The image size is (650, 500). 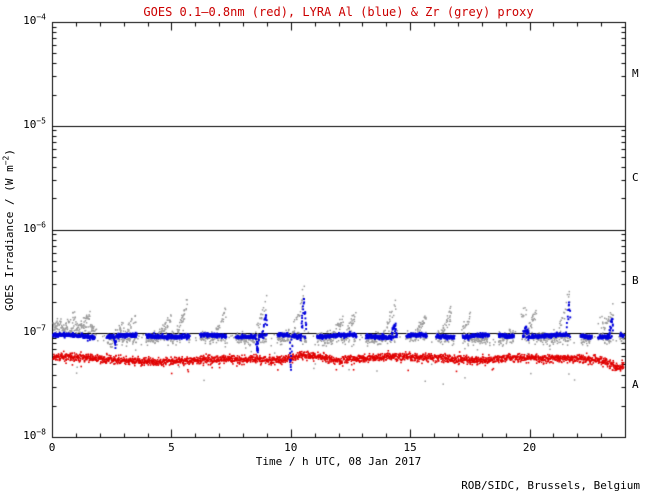 I want to click on x-tick-label: 15, so click(x=410, y=447).